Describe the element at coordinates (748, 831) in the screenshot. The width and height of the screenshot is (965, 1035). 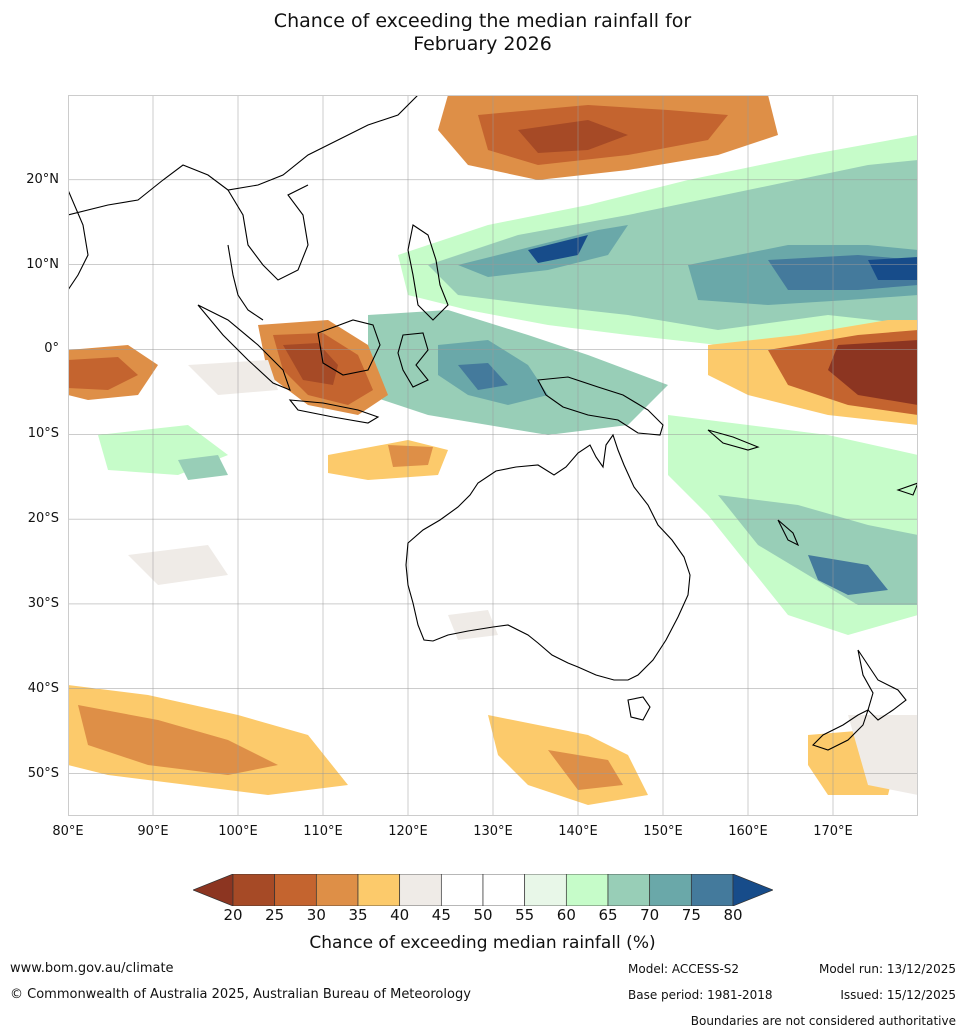
I see `longitude-label: 160°E` at that location.